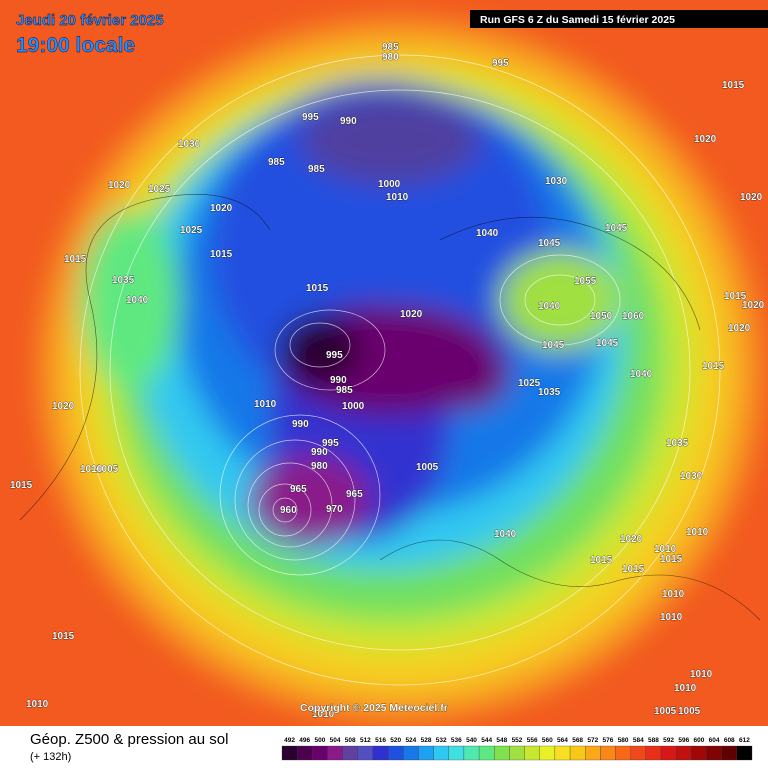 The height and width of the screenshot is (768, 768). What do you see at coordinates (501, 740) in the screenshot?
I see `colorbar-label: 548` at bounding box center [501, 740].